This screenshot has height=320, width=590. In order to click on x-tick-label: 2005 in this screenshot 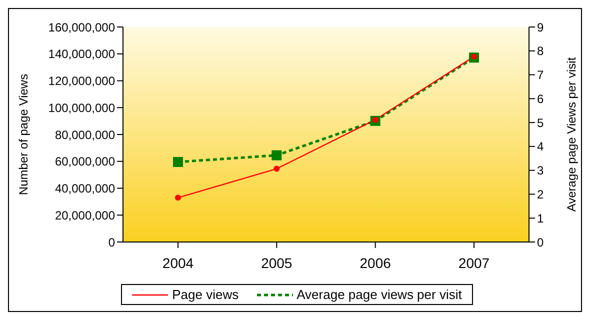, I will do `click(276, 262)`.